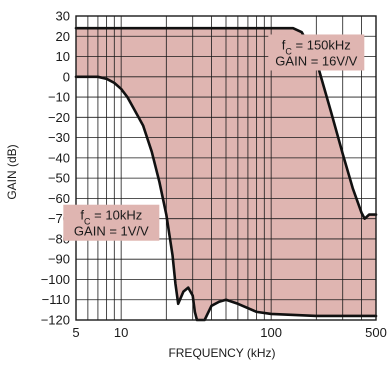  What do you see at coordinates (111, 217) in the screenshot?
I see `annotation-line1: fC = 10kHz` at bounding box center [111, 217].